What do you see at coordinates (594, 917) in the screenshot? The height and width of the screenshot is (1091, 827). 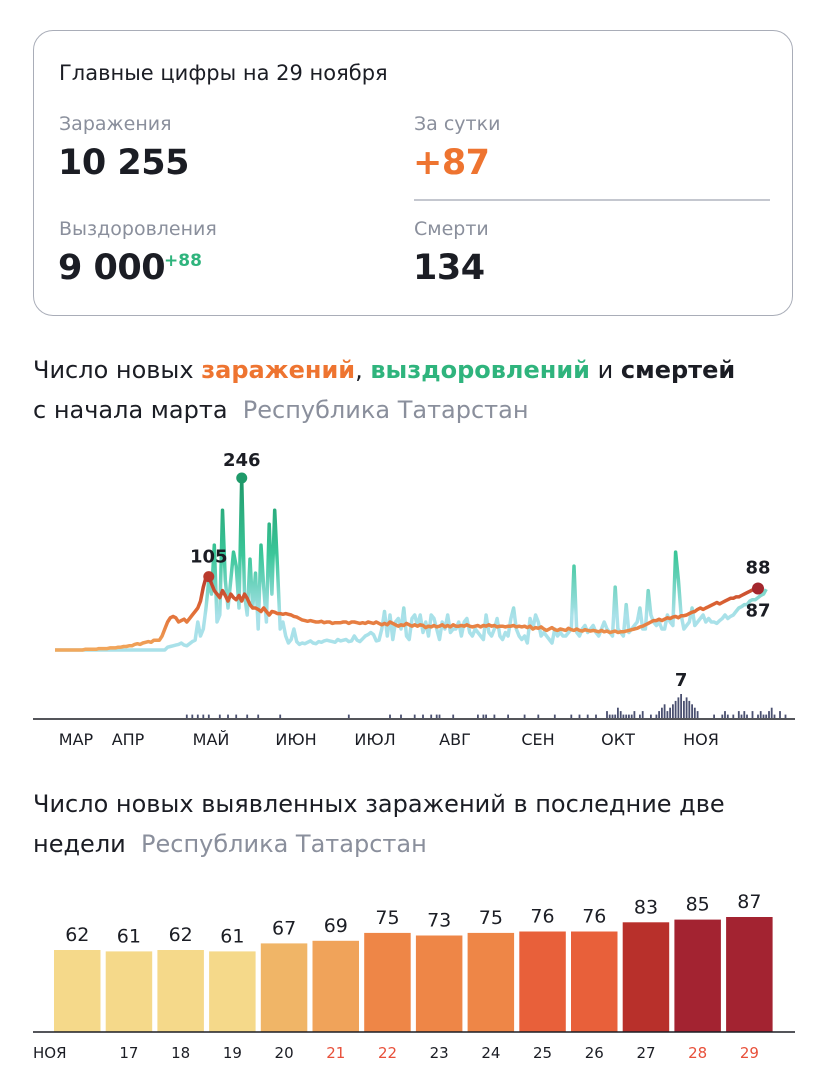 I see `bar-value-label: 76` at bounding box center [594, 917].